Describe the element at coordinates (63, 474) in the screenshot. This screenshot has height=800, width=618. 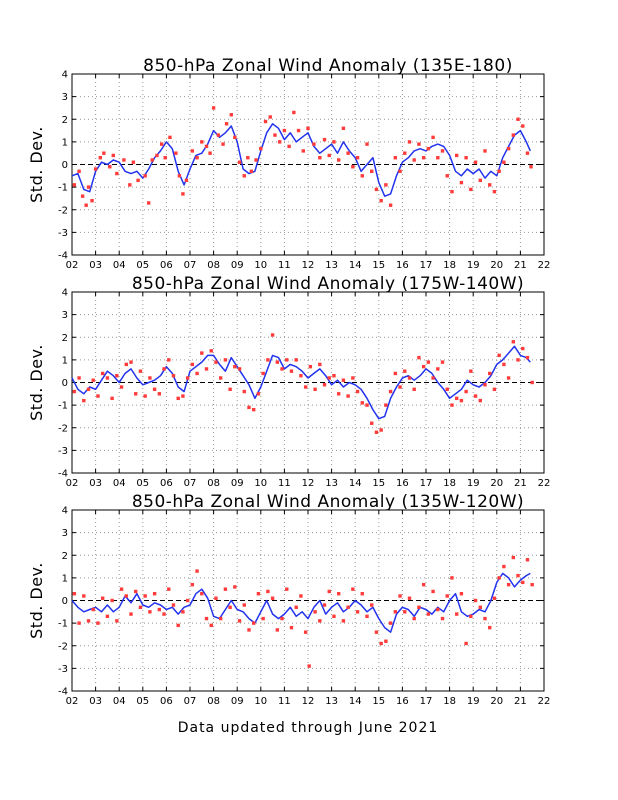
I see `y-tick-label: -4` at that location.